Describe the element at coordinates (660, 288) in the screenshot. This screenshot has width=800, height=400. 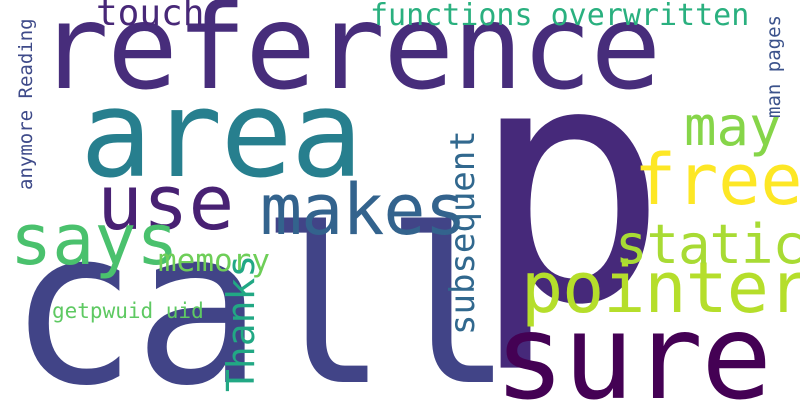
I see `word-pointer: pointer` at that location.